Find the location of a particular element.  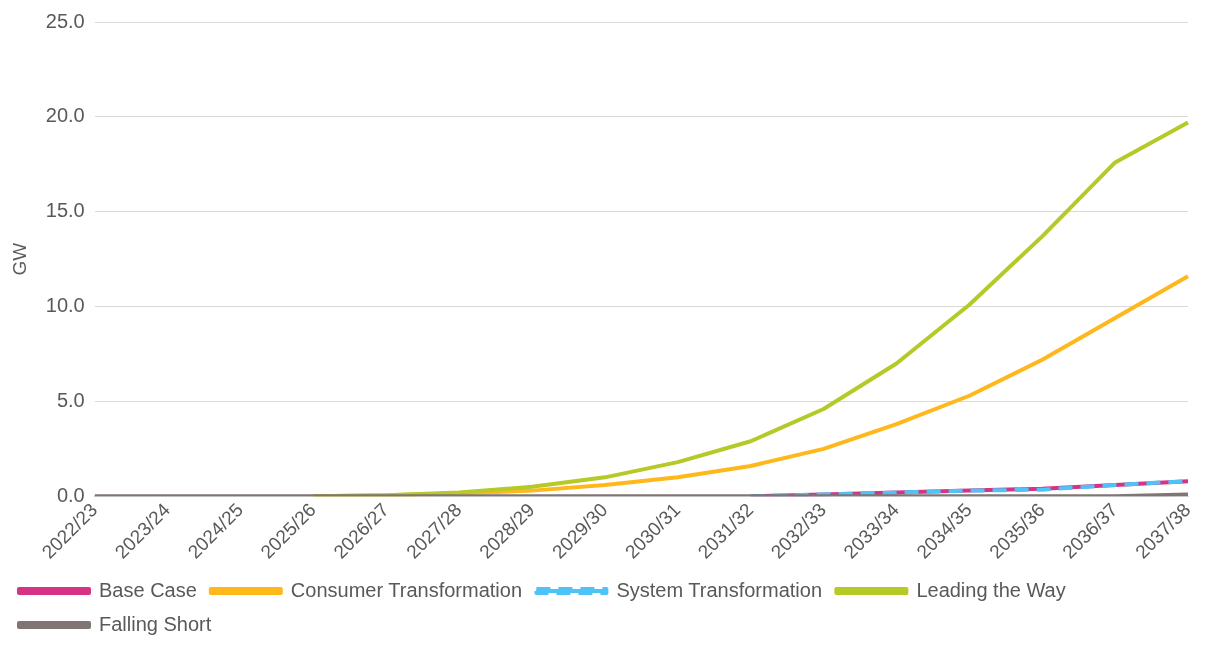

y-tick-label: 5.0 is located at coordinates (70, 399).